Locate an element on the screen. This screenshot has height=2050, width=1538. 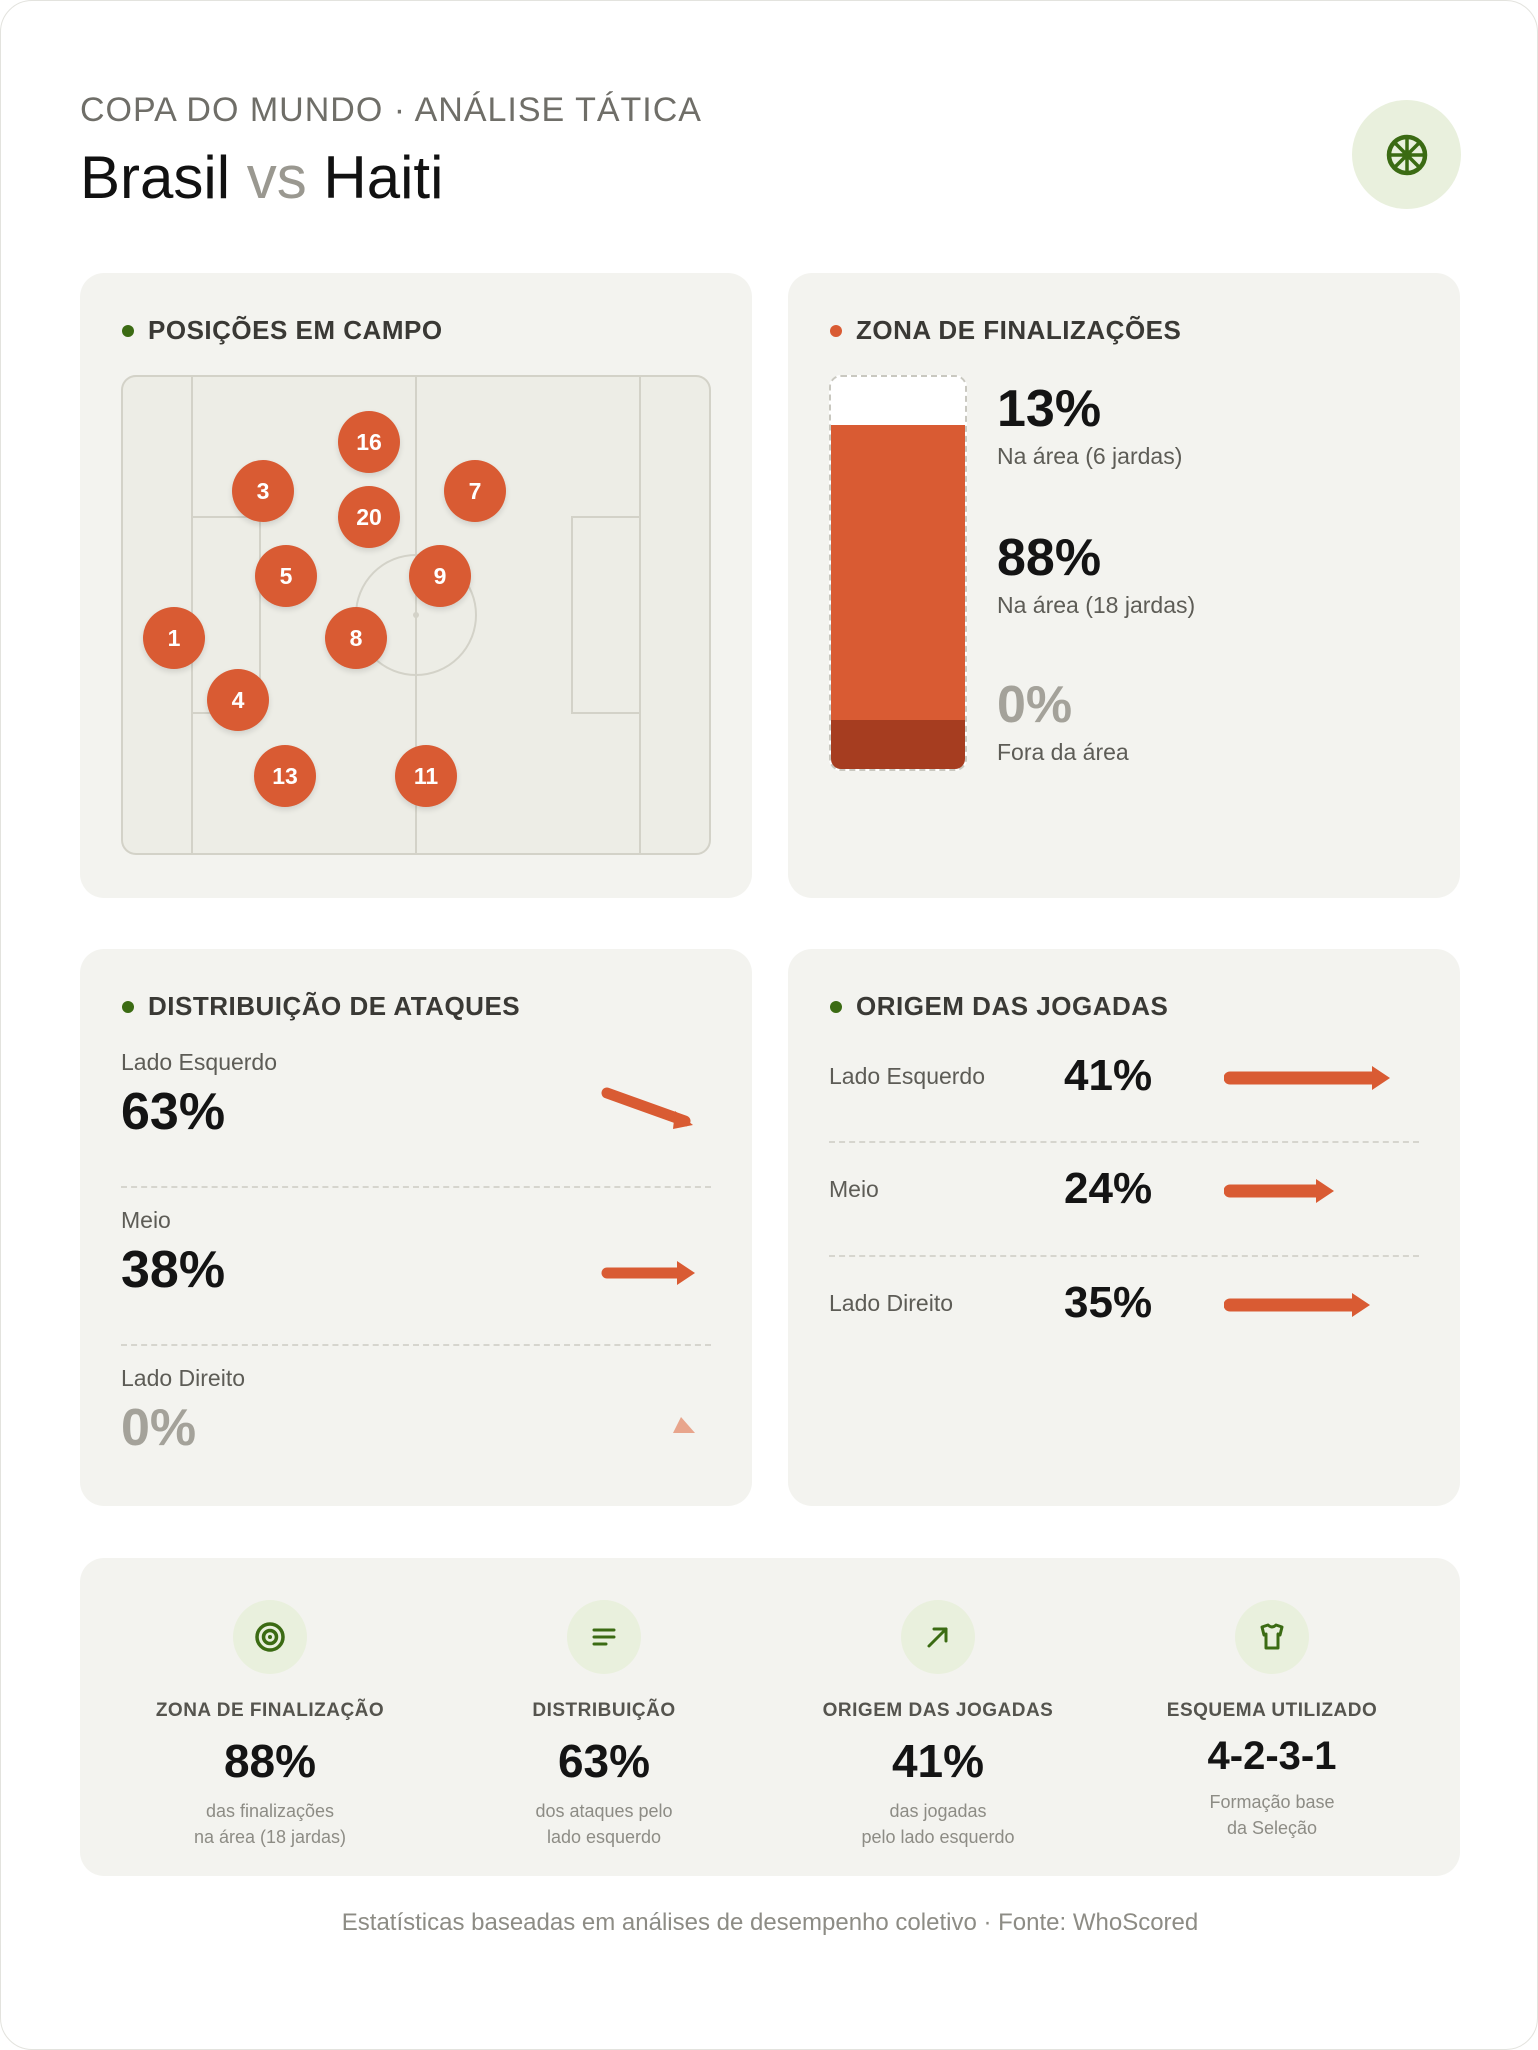
player-marker: 11 is located at coordinates (426, 776).